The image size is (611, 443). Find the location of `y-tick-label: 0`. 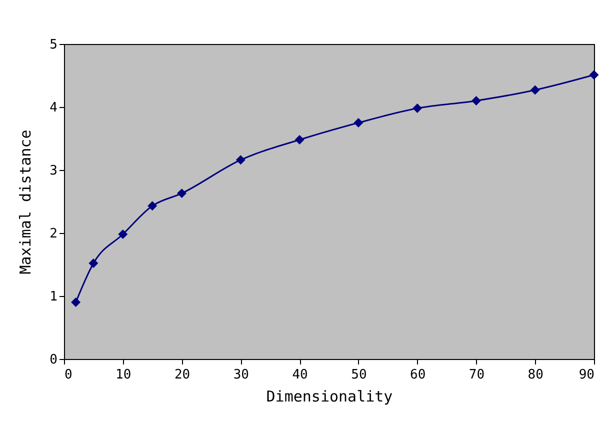

y-tick-label: 0 is located at coordinates (54, 360).